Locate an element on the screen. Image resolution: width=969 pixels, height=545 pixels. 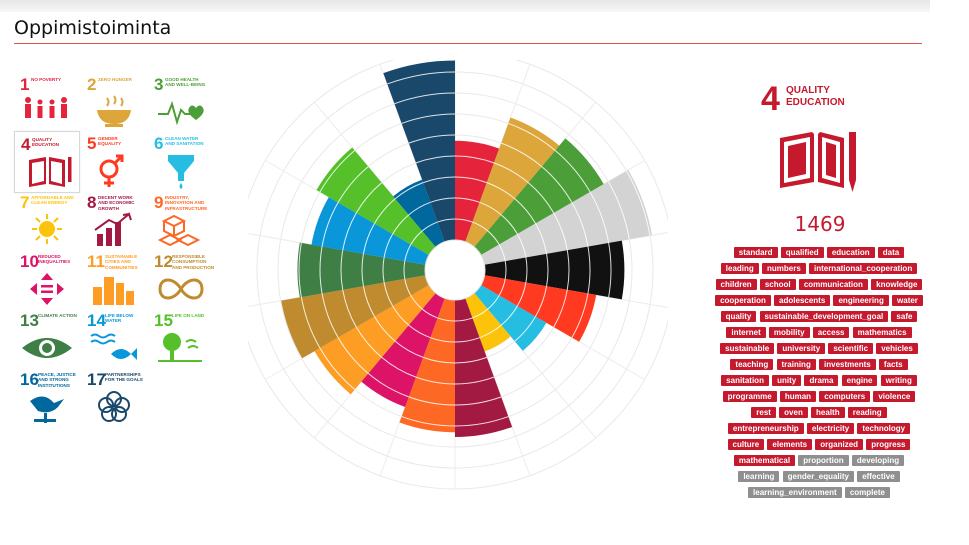
sdg-tile-4: 4 QUALITY EDUCATION is located at coordinates (47, 162).